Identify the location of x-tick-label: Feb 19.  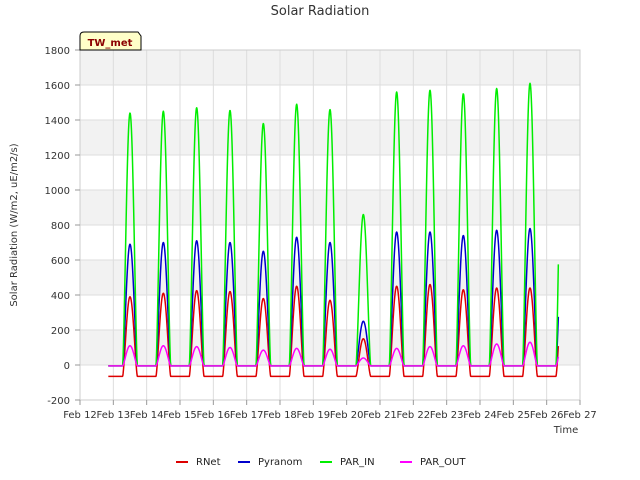
(314, 415).